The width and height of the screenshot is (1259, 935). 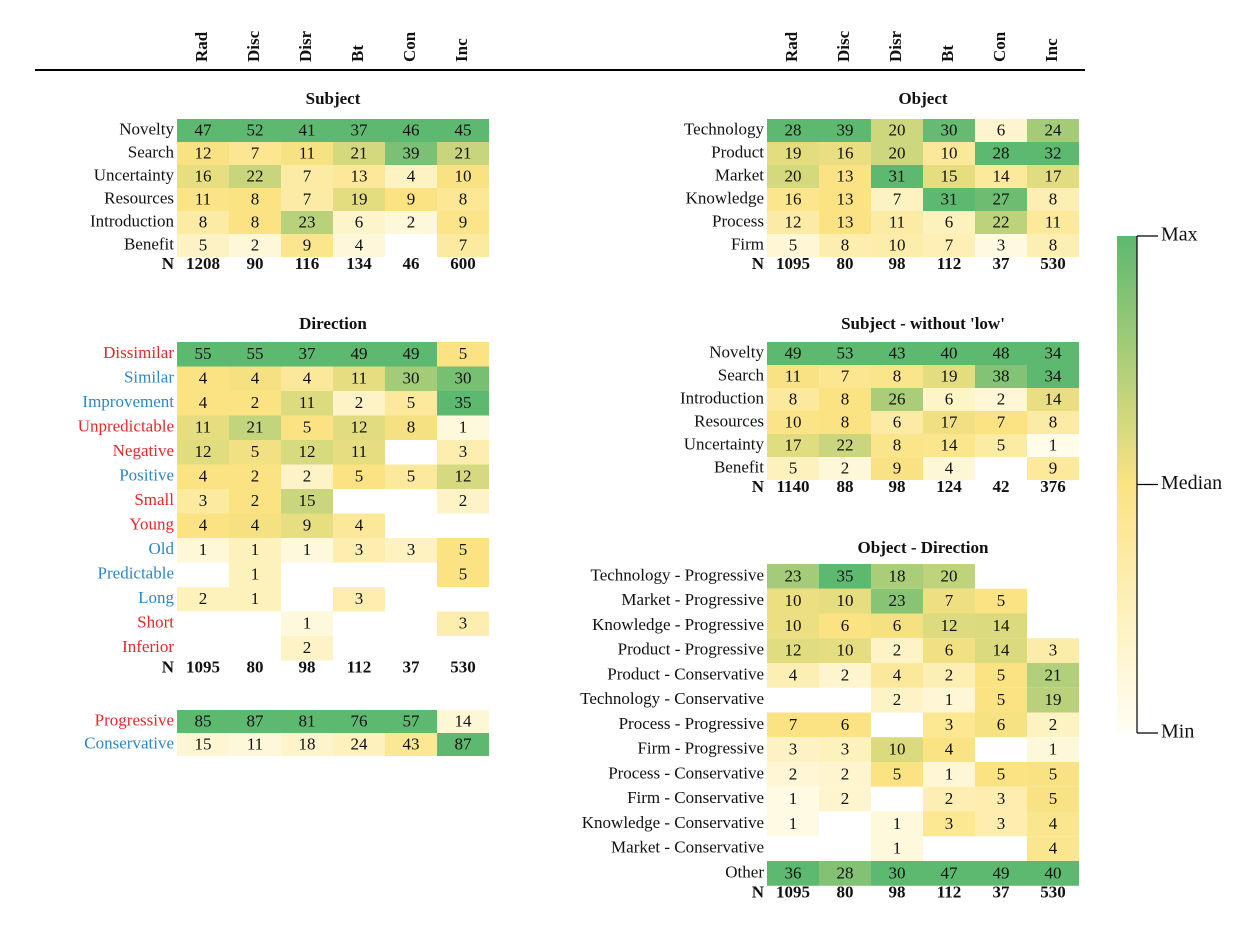 I want to click on n-value: 98, so click(x=897, y=263).